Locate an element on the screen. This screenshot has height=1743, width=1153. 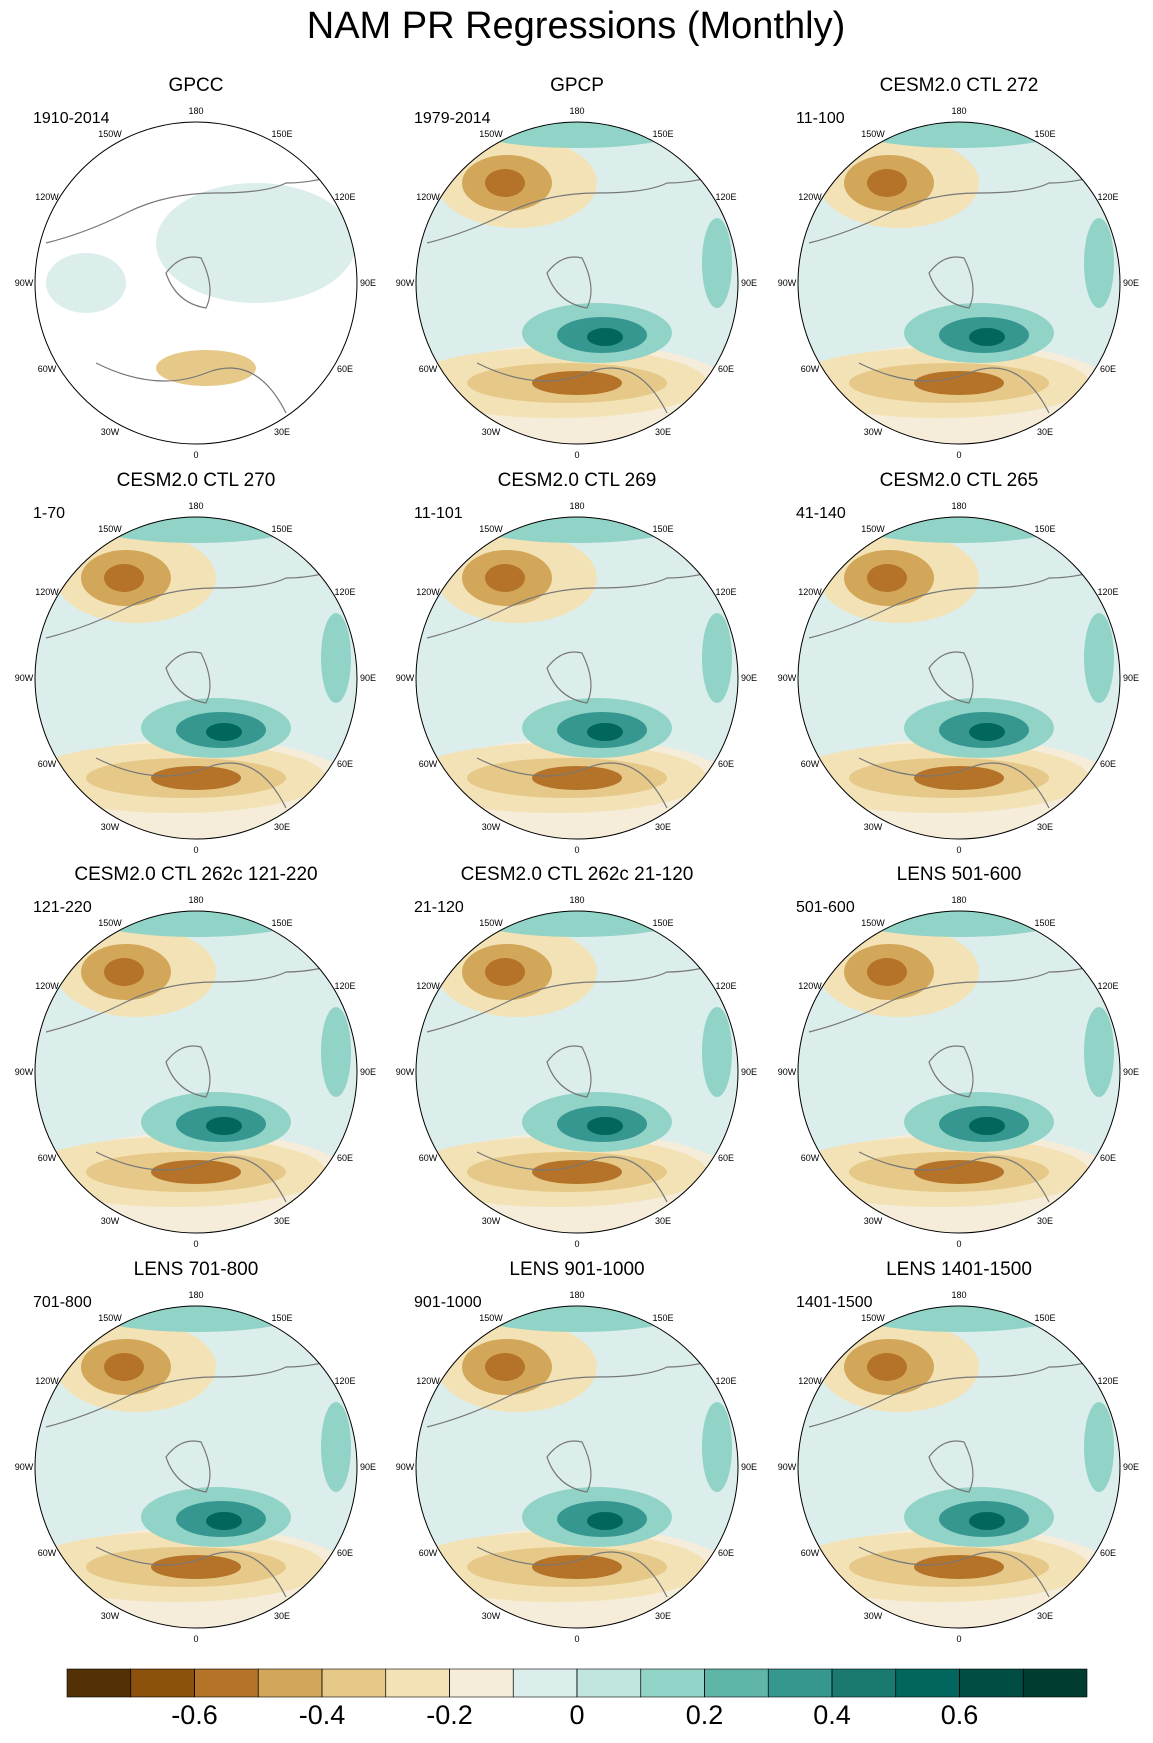
panel-period: 1910-2014 is located at coordinates (71, 118).